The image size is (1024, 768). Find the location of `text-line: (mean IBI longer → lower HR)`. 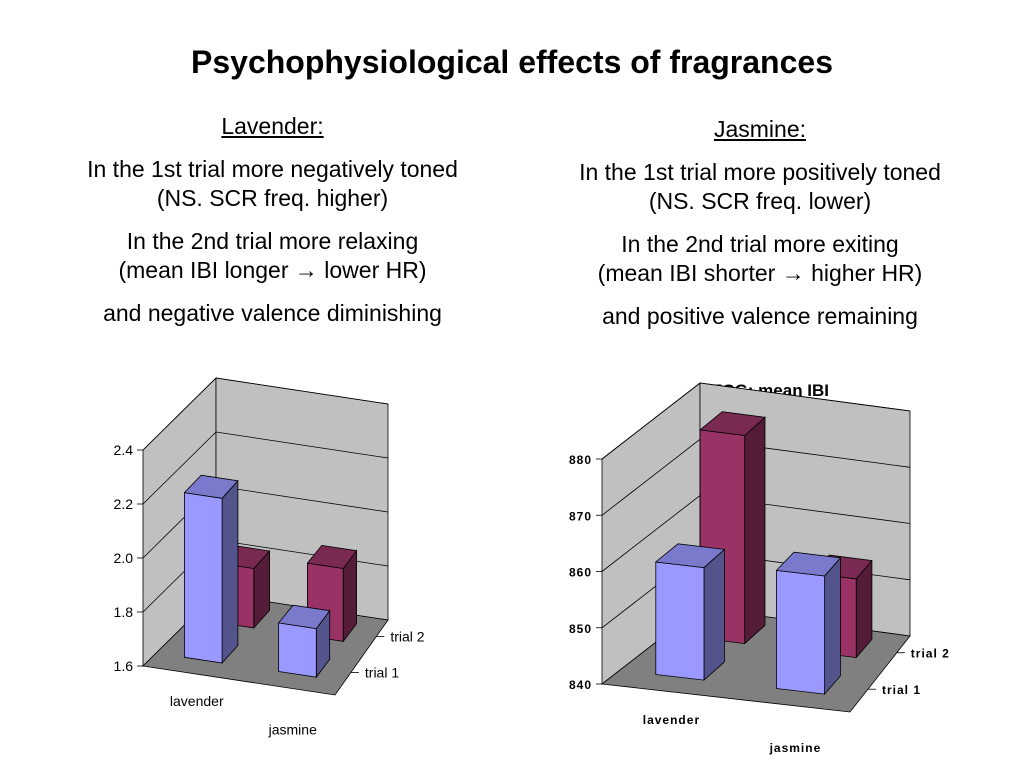

text-line: (mean IBI longer → lower HR) is located at coordinates (272, 270).